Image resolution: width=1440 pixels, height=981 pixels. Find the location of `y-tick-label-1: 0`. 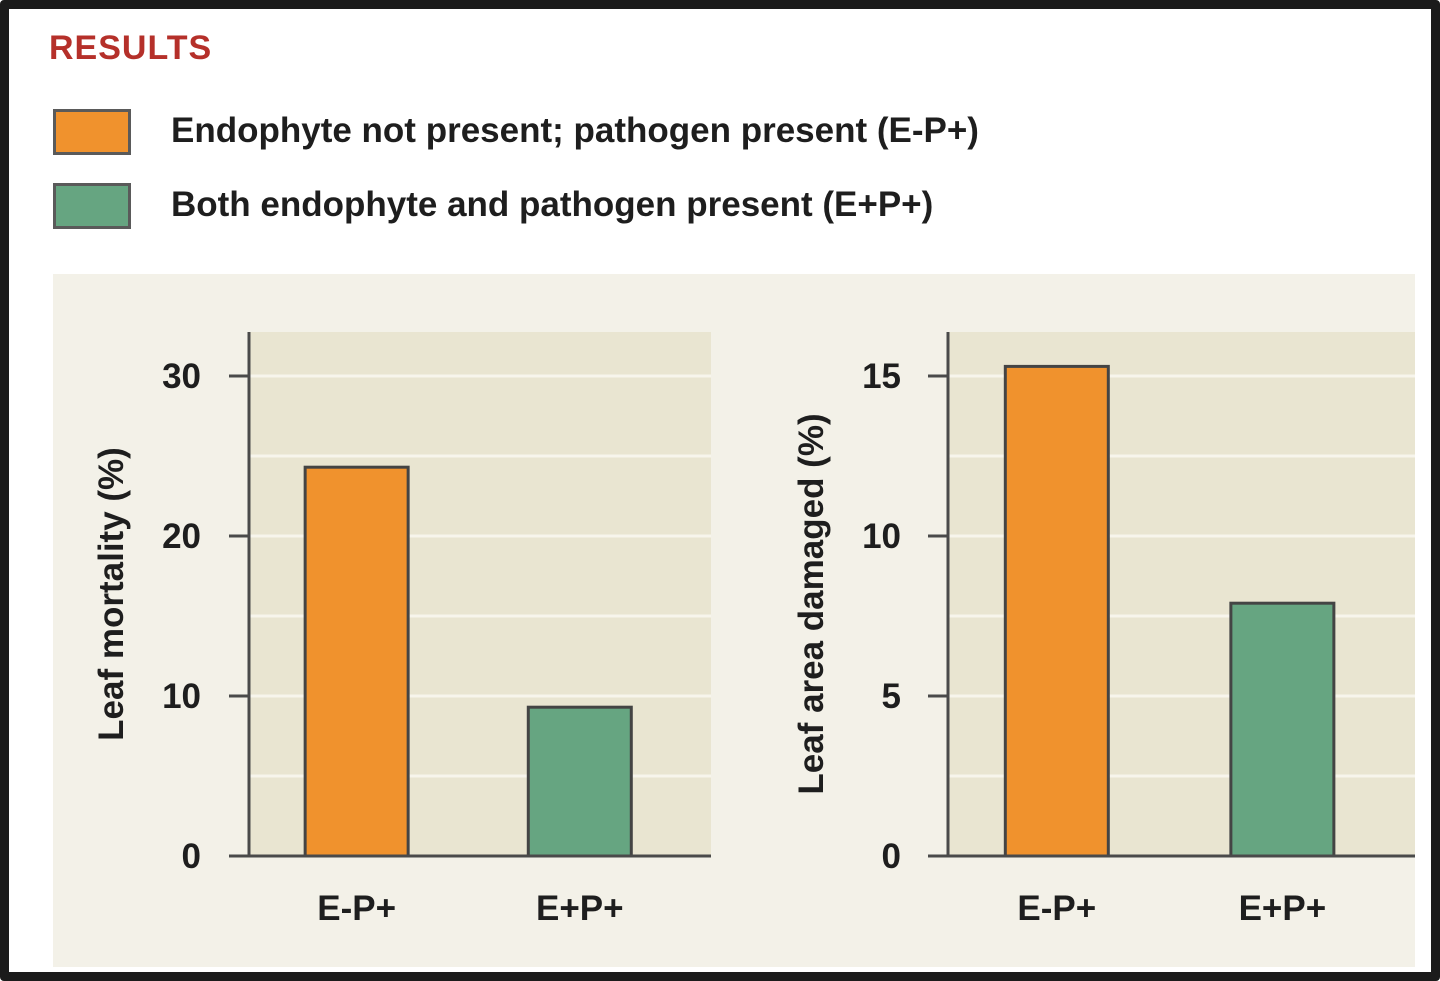

y-tick-label-1: 0 is located at coordinates (191, 856).